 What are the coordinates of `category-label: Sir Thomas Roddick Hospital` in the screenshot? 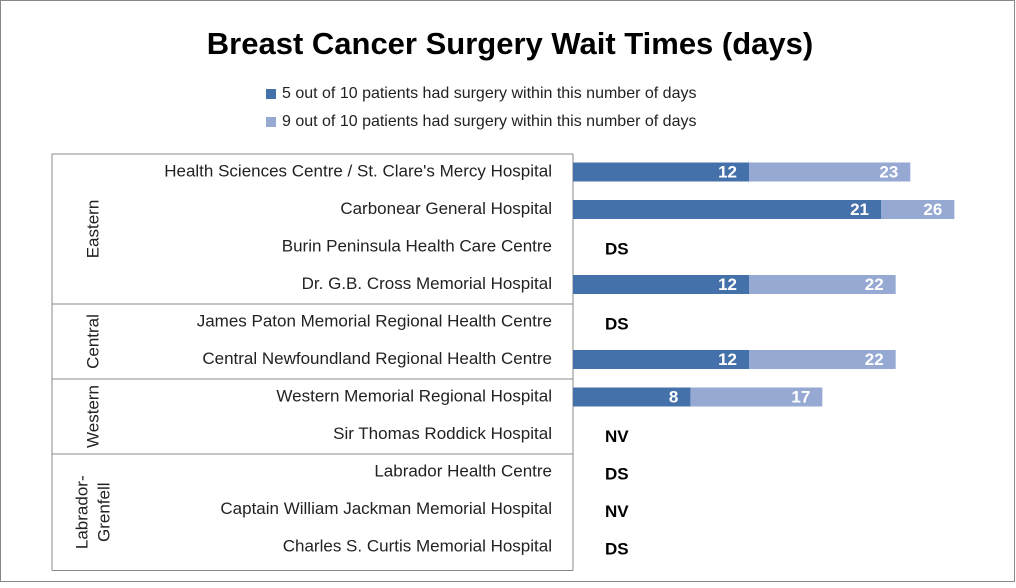 It's located at (442, 433).